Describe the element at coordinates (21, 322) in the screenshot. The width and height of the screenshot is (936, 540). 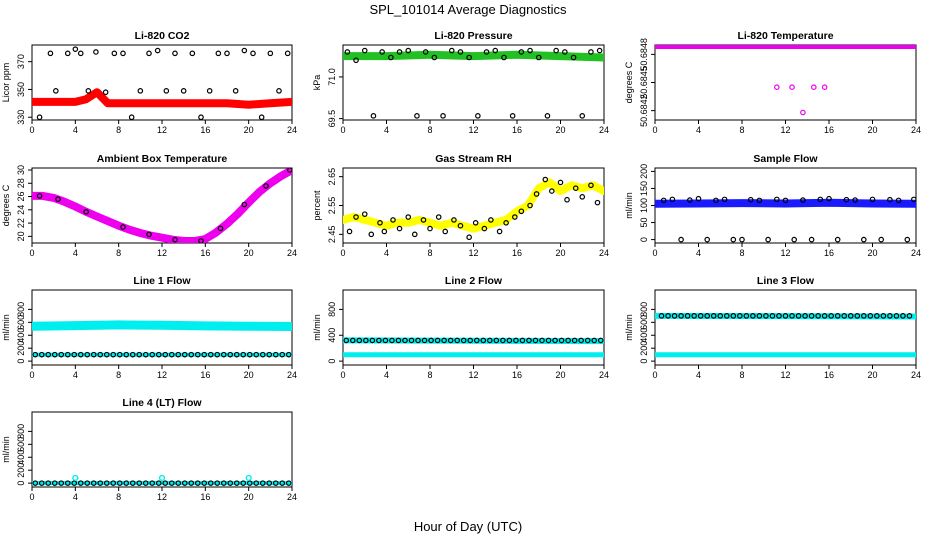
I see `y-tick-label: 600` at that location.